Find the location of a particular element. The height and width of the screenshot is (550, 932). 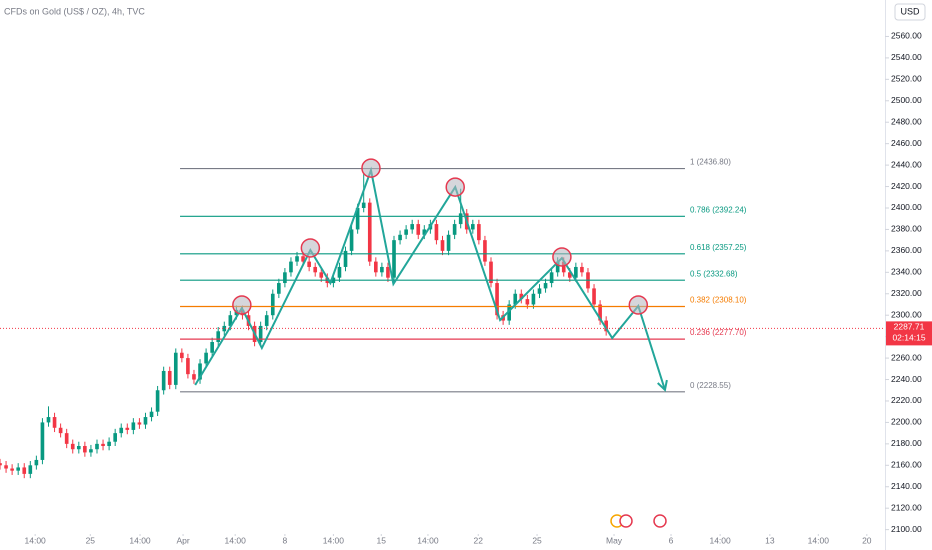

fib-label: 0 (2228.55) is located at coordinates (710, 385).